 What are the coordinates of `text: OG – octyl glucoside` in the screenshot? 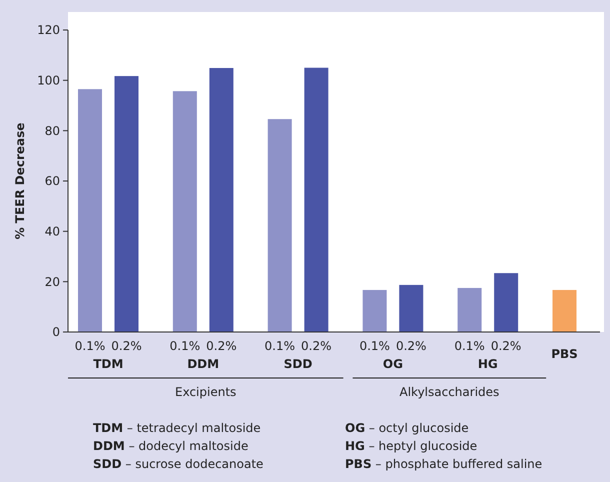 It's located at (407, 428).